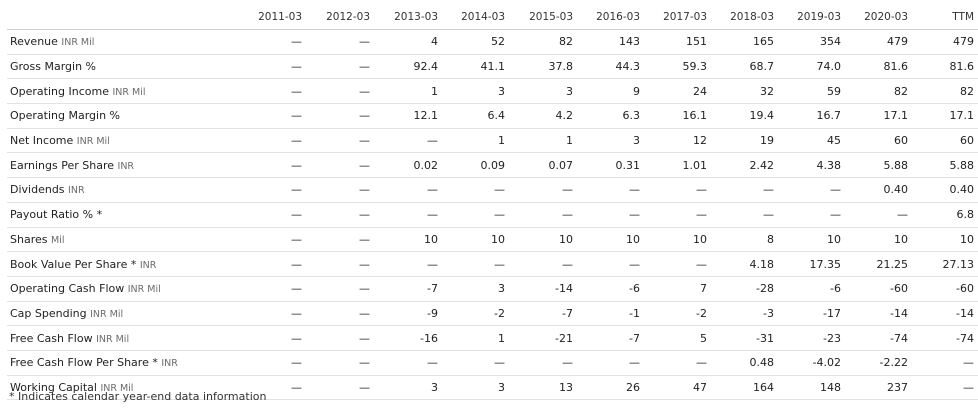  What do you see at coordinates (612, 116) in the screenshot?
I see `value-cell: 6.3` at bounding box center [612, 116].